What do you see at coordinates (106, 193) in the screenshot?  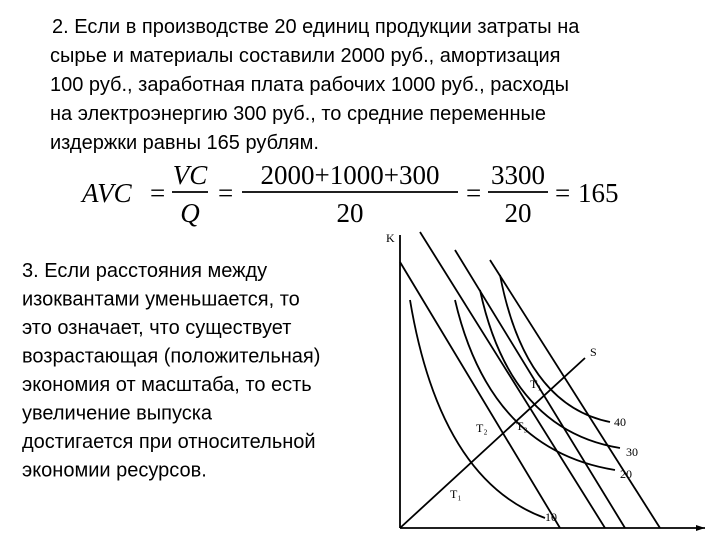 I see `formula-lhs: AVC` at bounding box center [106, 193].